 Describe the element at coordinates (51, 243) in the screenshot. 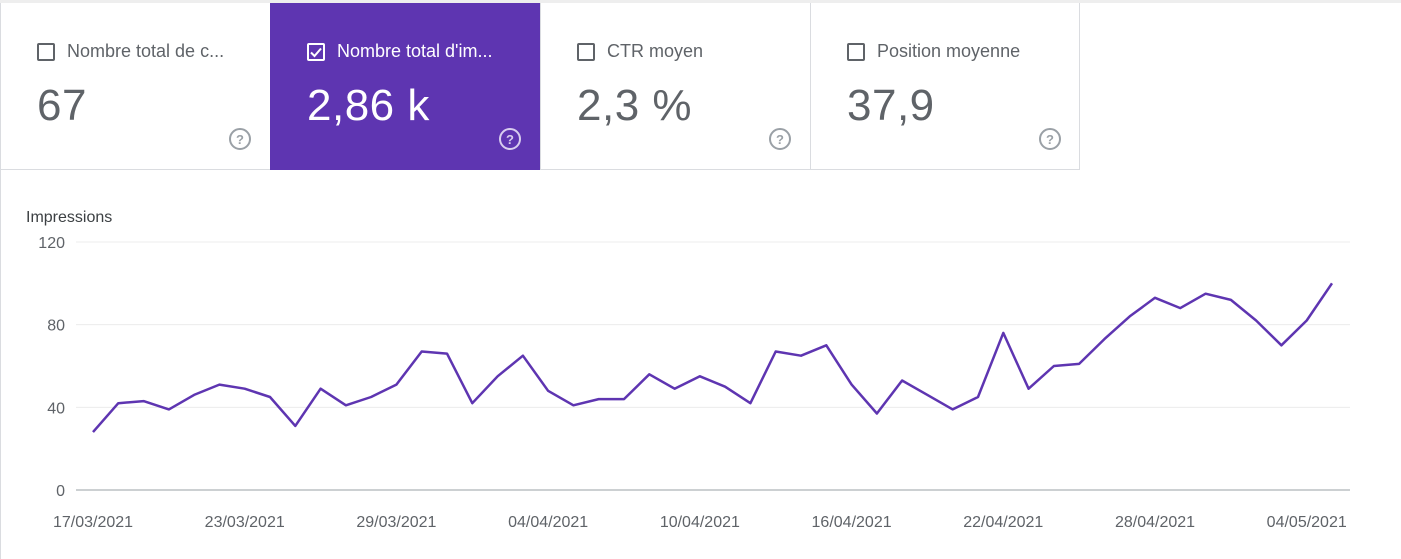

I see `y-tick-label: 120` at that location.